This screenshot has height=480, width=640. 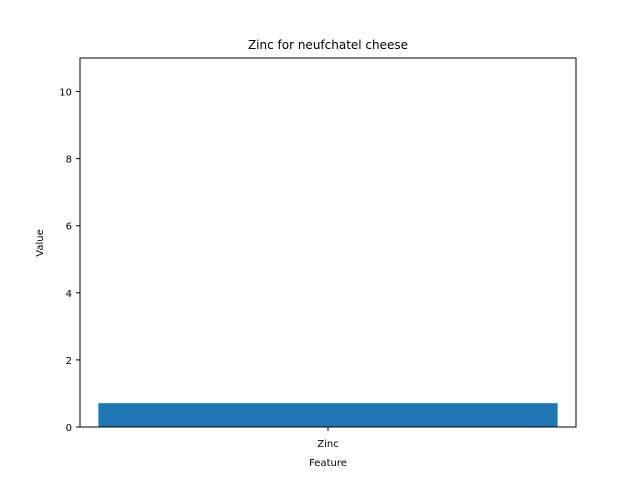 I want to click on chart-title: Zinc for neufchatel cheese, so click(x=328, y=45).